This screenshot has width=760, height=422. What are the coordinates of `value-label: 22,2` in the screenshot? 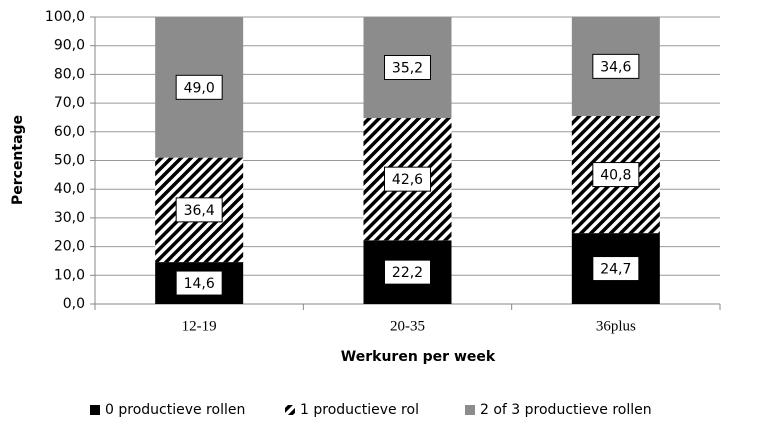 It's located at (407, 273).